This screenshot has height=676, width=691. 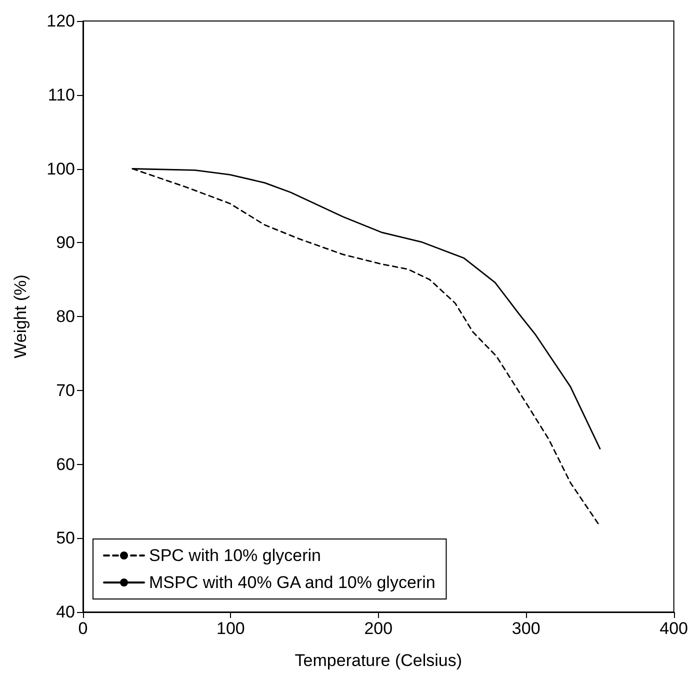 What do you see at coordinates (61, 94) in the screenshot?
I see `y-tick-label: 110` at bounding box center [61, 94].